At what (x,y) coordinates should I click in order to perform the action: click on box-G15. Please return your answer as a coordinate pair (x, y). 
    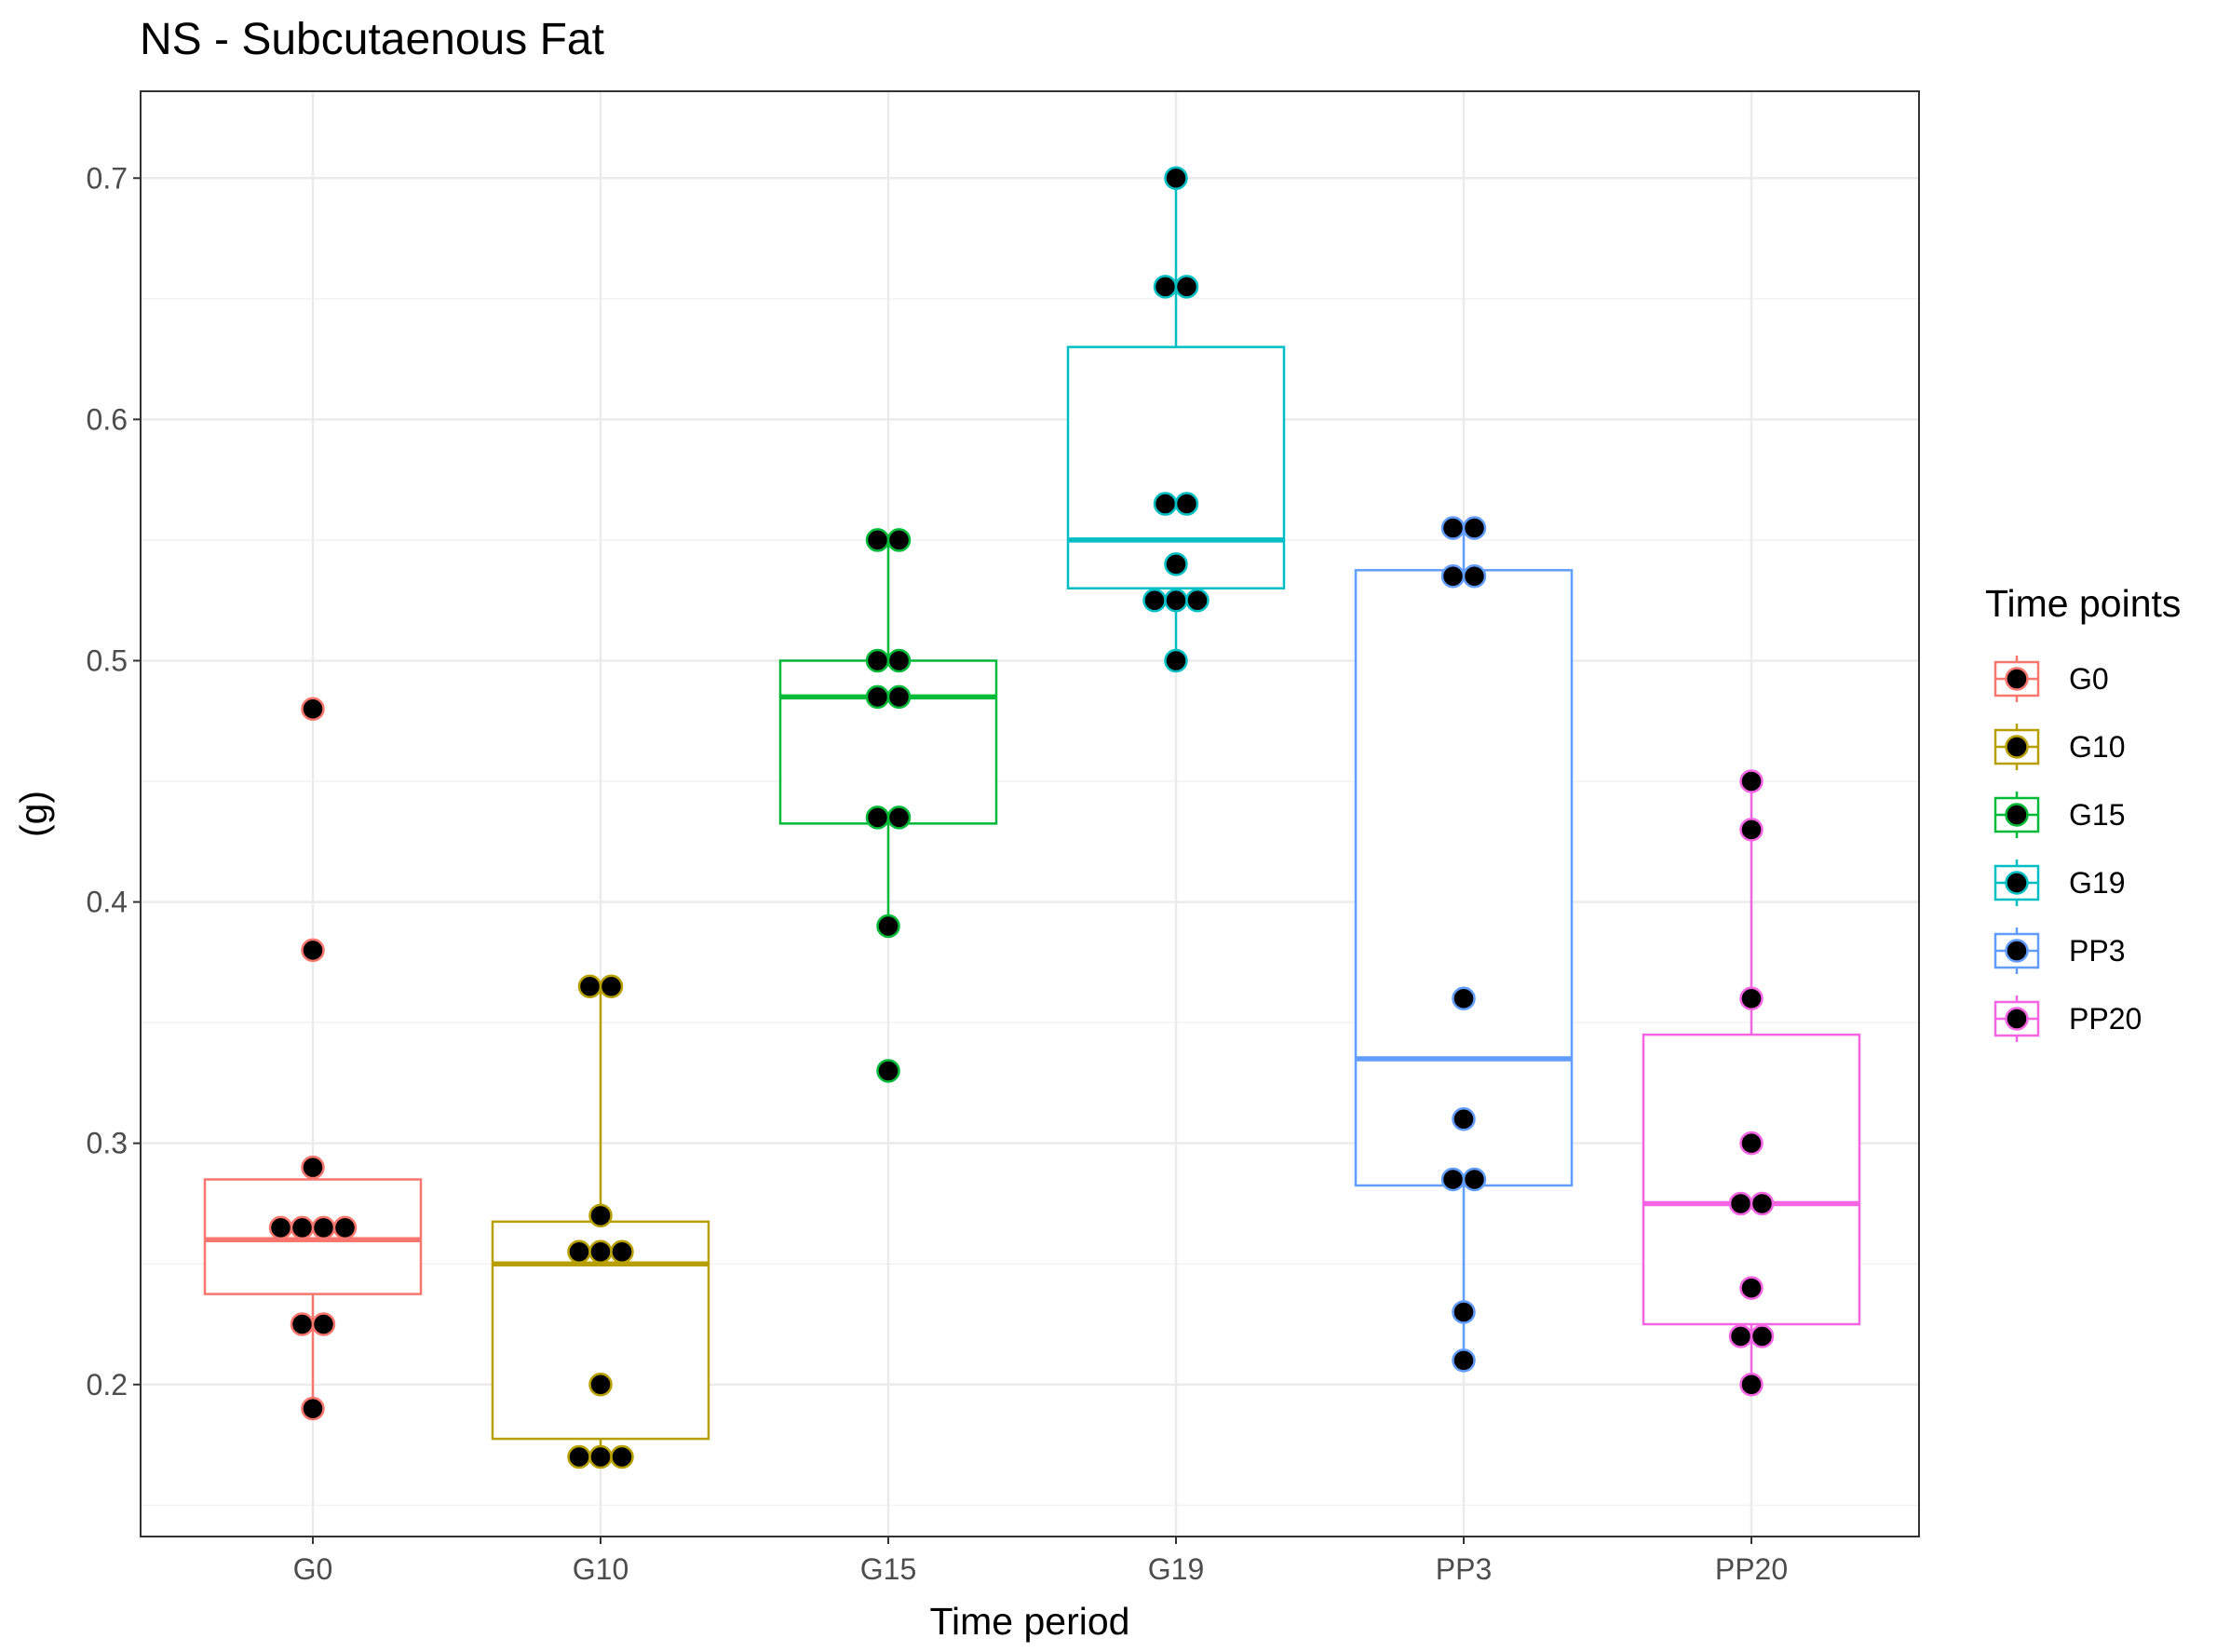
    Looking at the image, I should click on (888, 733).